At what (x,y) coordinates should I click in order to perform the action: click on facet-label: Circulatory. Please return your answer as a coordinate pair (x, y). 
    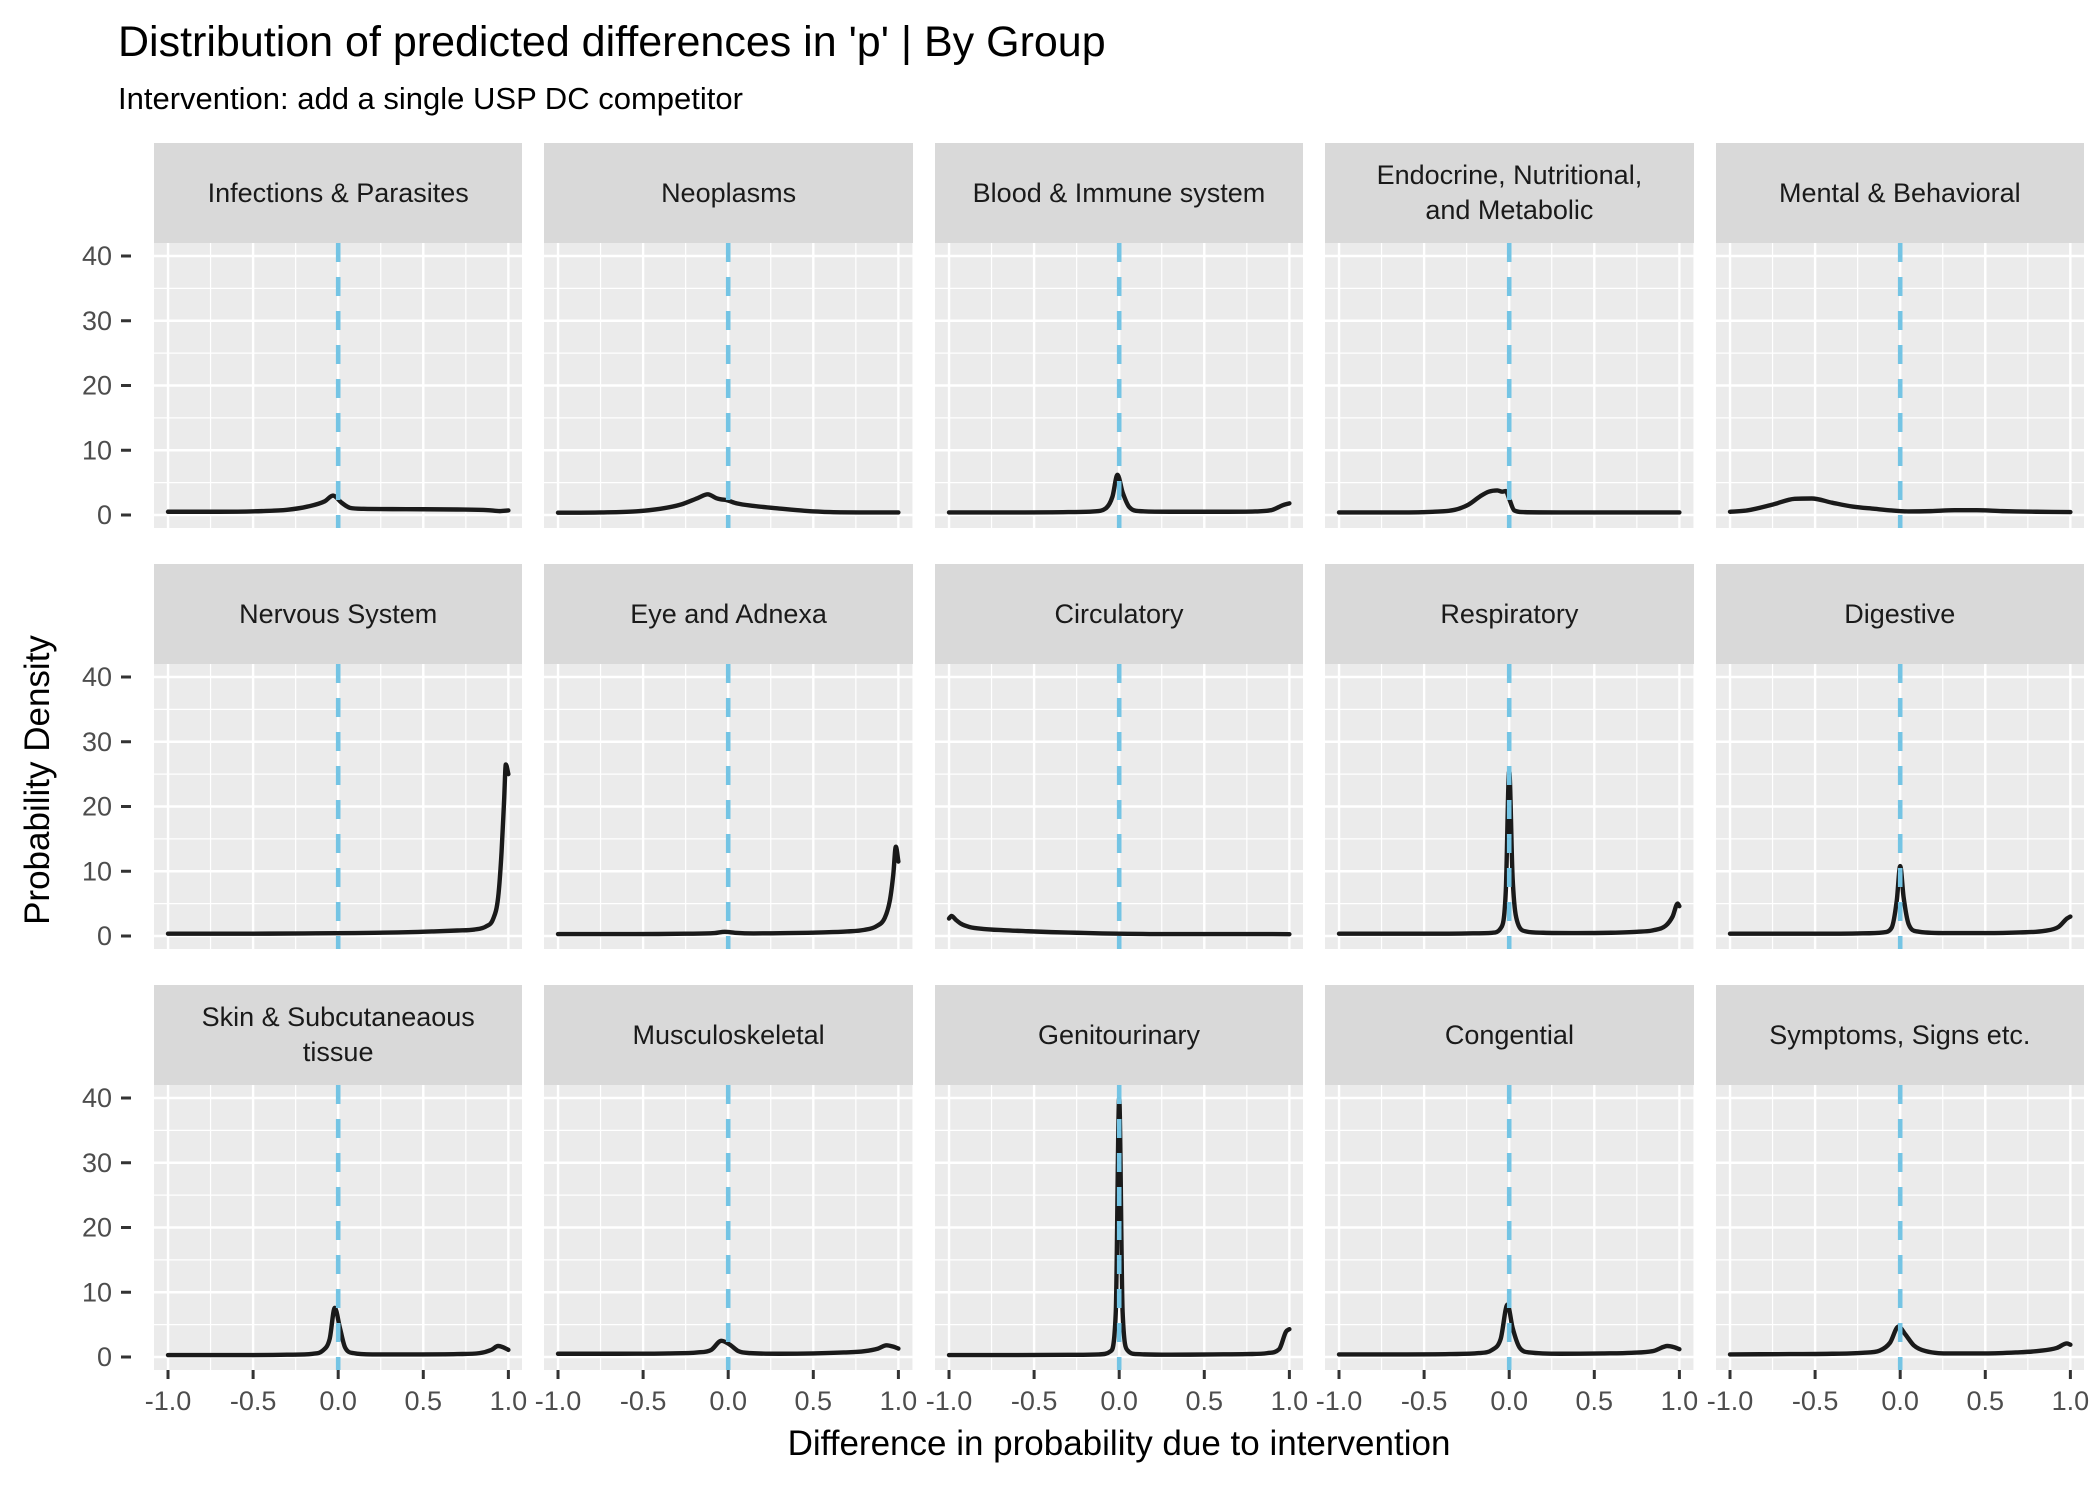
    Looking at the image, I should click on (1119, 613).